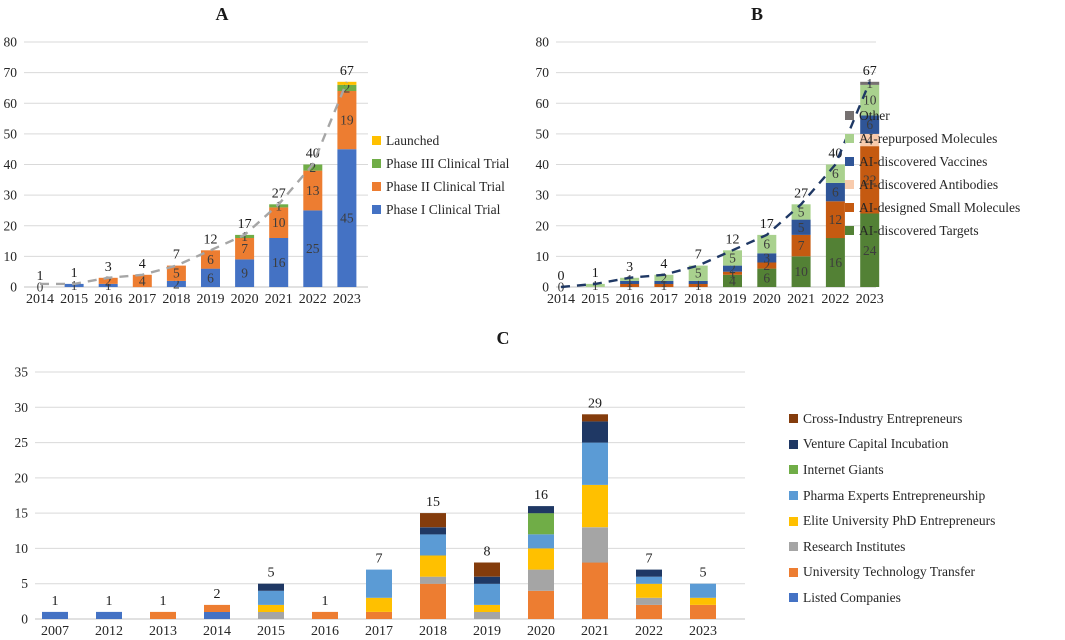 The width and height of the screenshot is (1065, 640). What do you see at coordinates (211, 299) in the screenshot?
I see `x-axis-tick-label: 2019` at bounding box center [211, 299].